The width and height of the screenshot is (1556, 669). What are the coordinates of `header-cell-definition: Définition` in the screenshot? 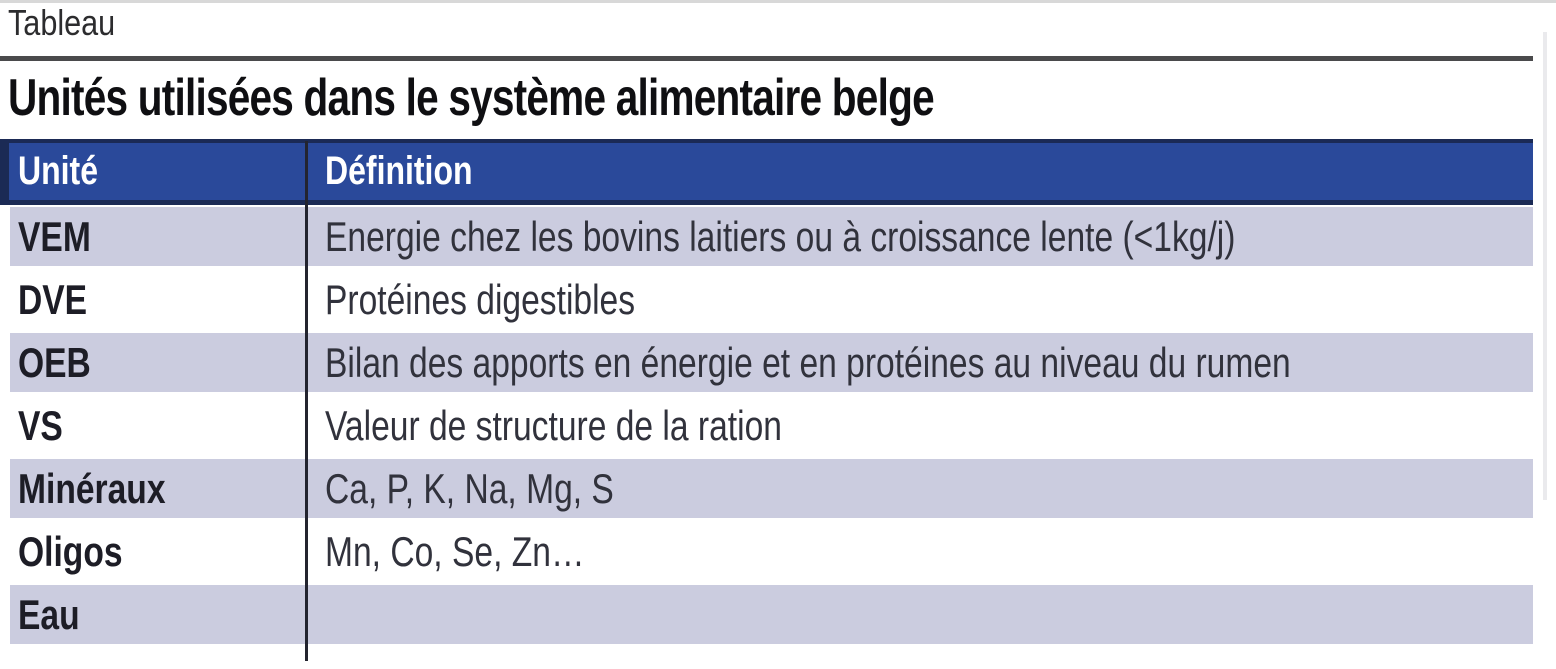 It's located at (407, 171).